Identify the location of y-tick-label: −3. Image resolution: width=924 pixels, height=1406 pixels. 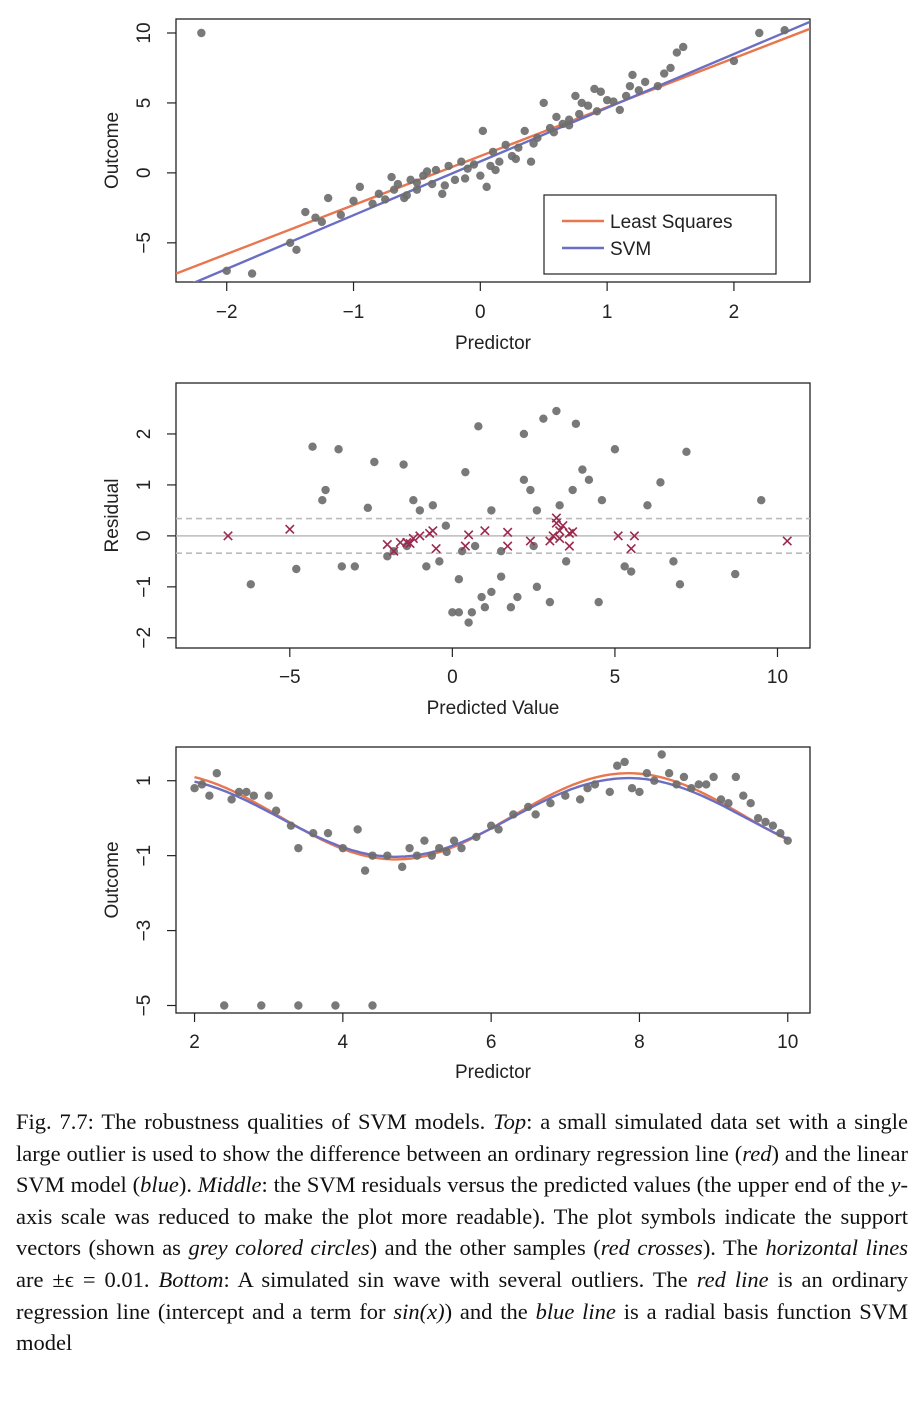
(144, 931).